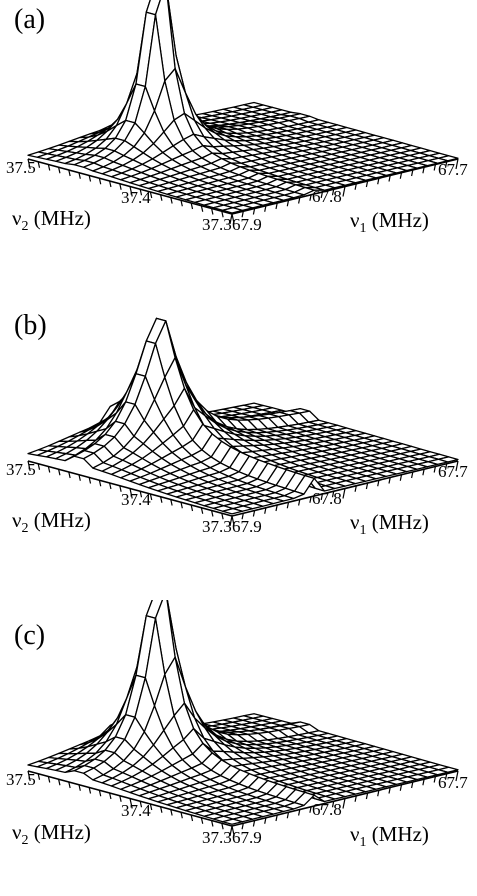 The width and height of the screenshot is (477, 896). I want to click on nu1-tick-67.8: 67.8, so click(327, 809).